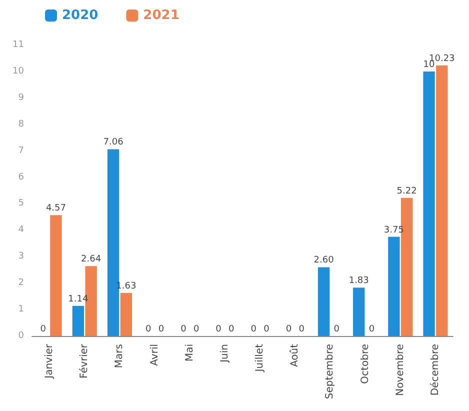 This screenshot has width=469, height=411. I want to click on x-tick-label: Décembre, so click(435, 370).